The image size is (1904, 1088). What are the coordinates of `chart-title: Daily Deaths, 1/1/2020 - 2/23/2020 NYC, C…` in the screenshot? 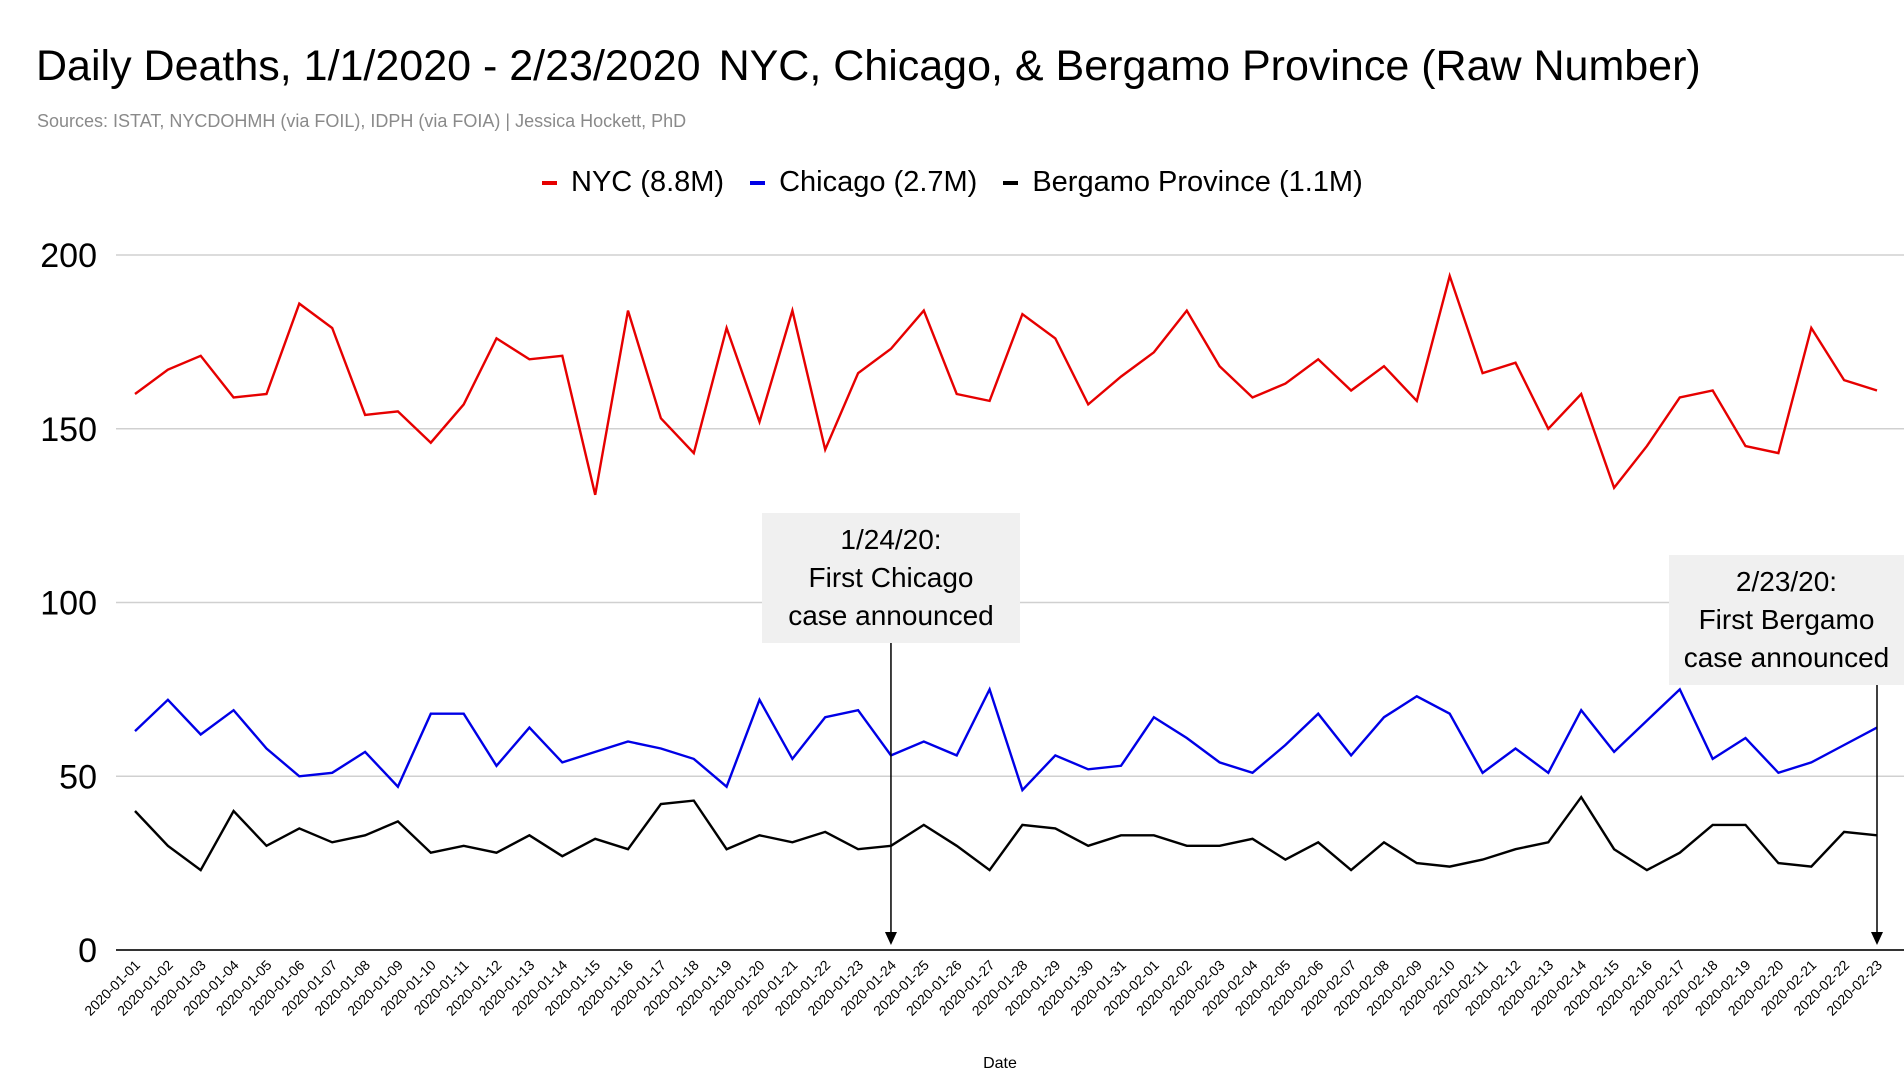 It's located at (868, 66).